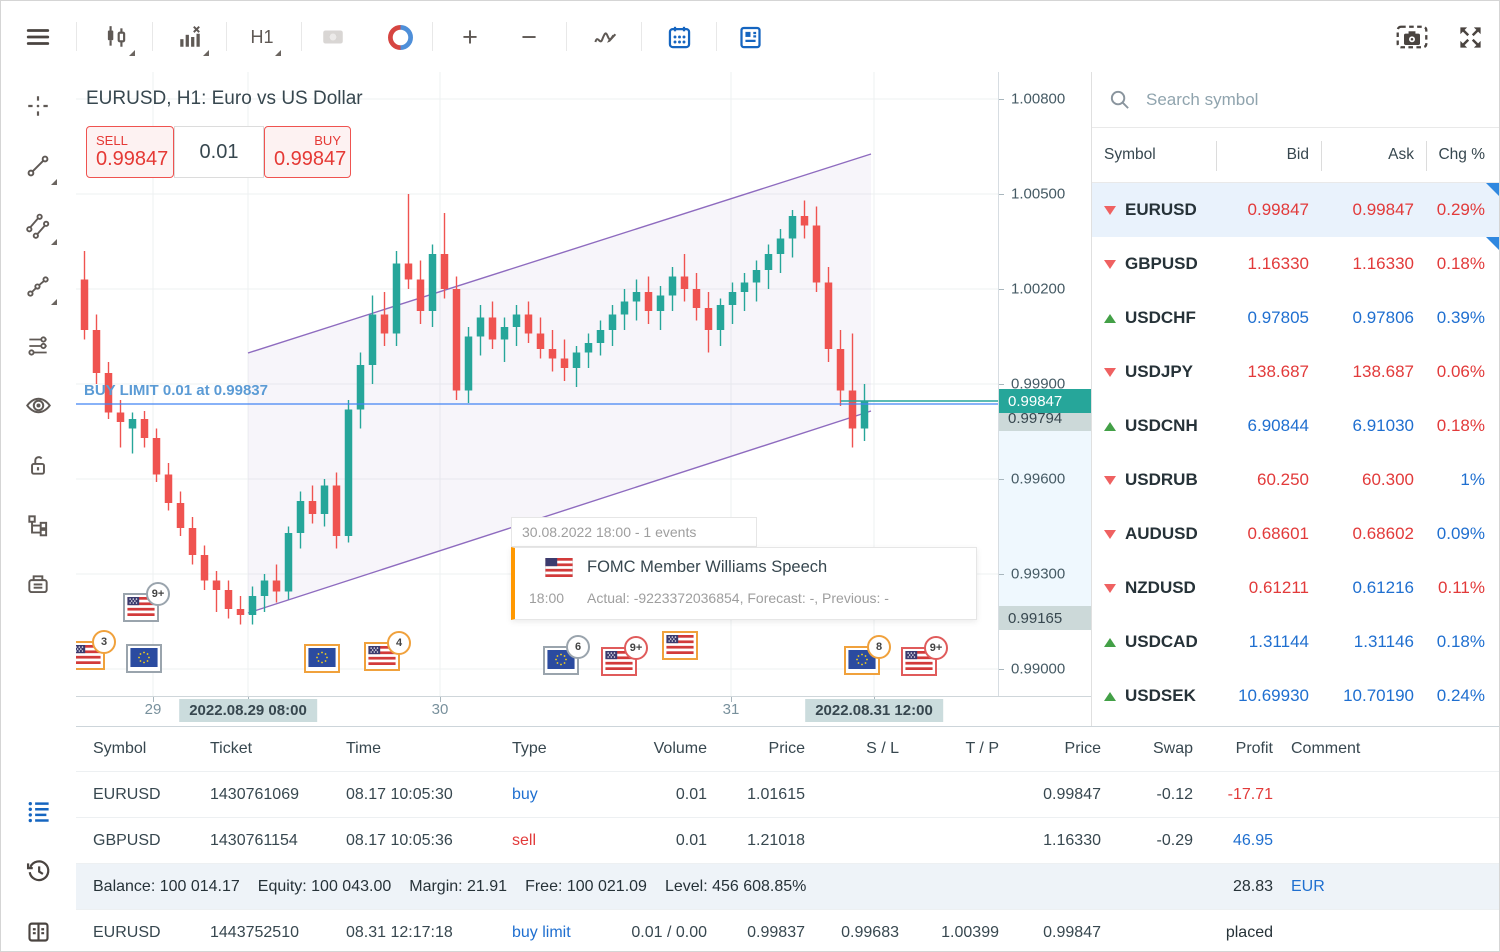 The height and width of the screenshot is (952, 1500). What do you see at coordinates (307, 152) in the screenshot?
I see `buy-button: BUY 0.99847` at bounding box center [307, 152].